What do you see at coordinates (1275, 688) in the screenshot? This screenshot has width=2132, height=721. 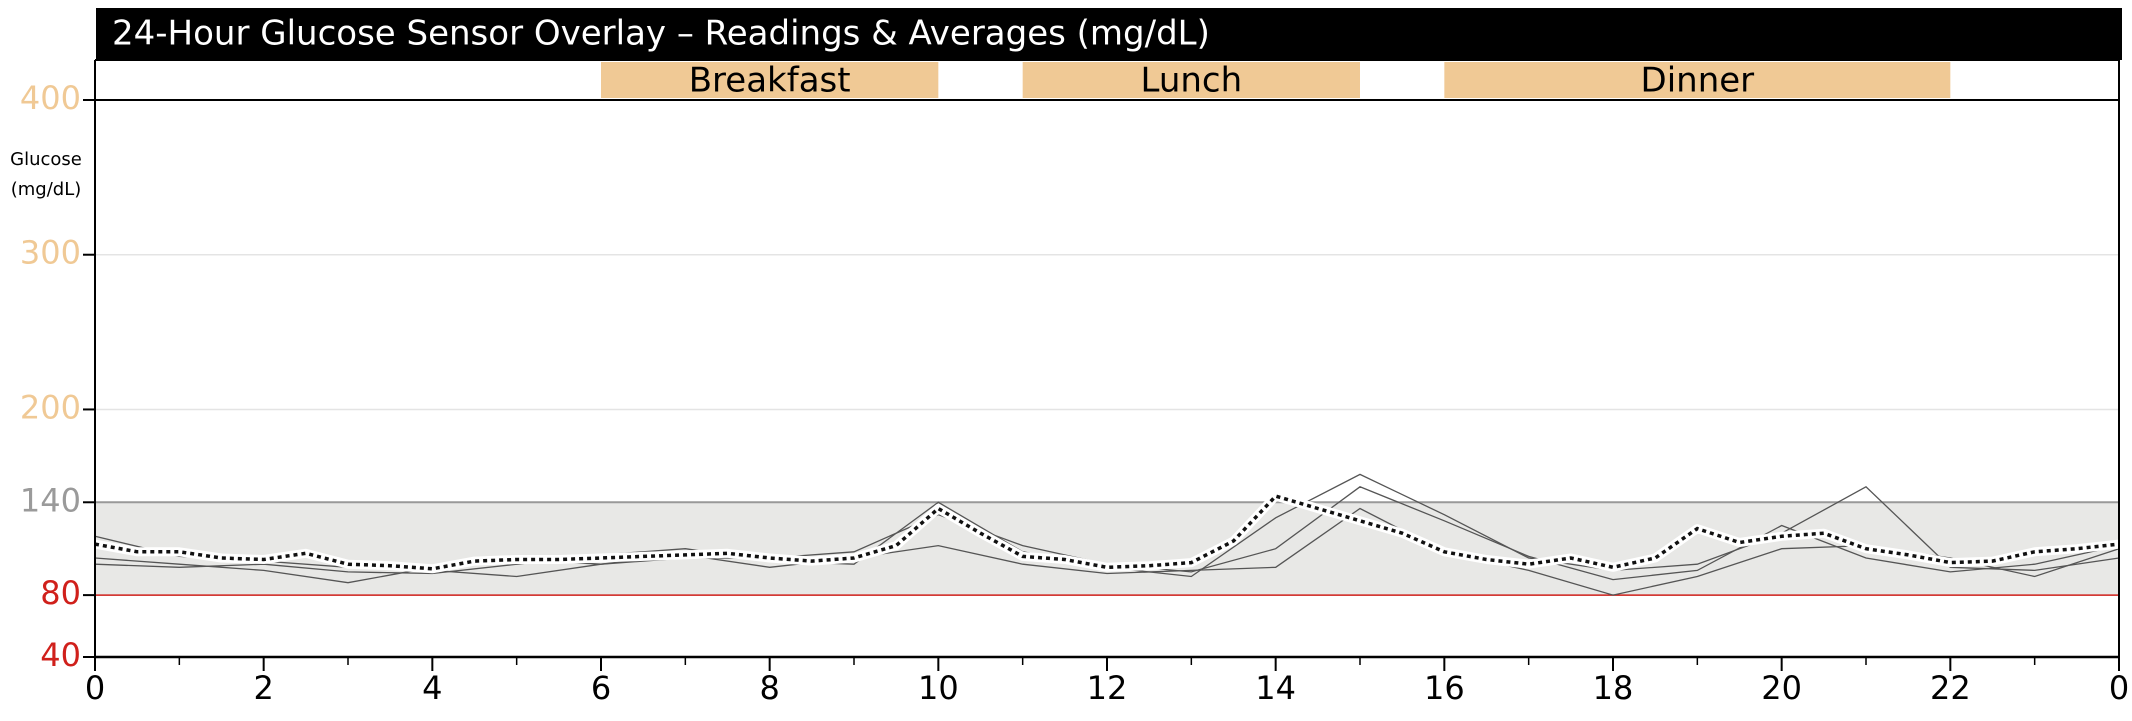 I see `x-tick-label: 14` at bounding box center [1275, 688].